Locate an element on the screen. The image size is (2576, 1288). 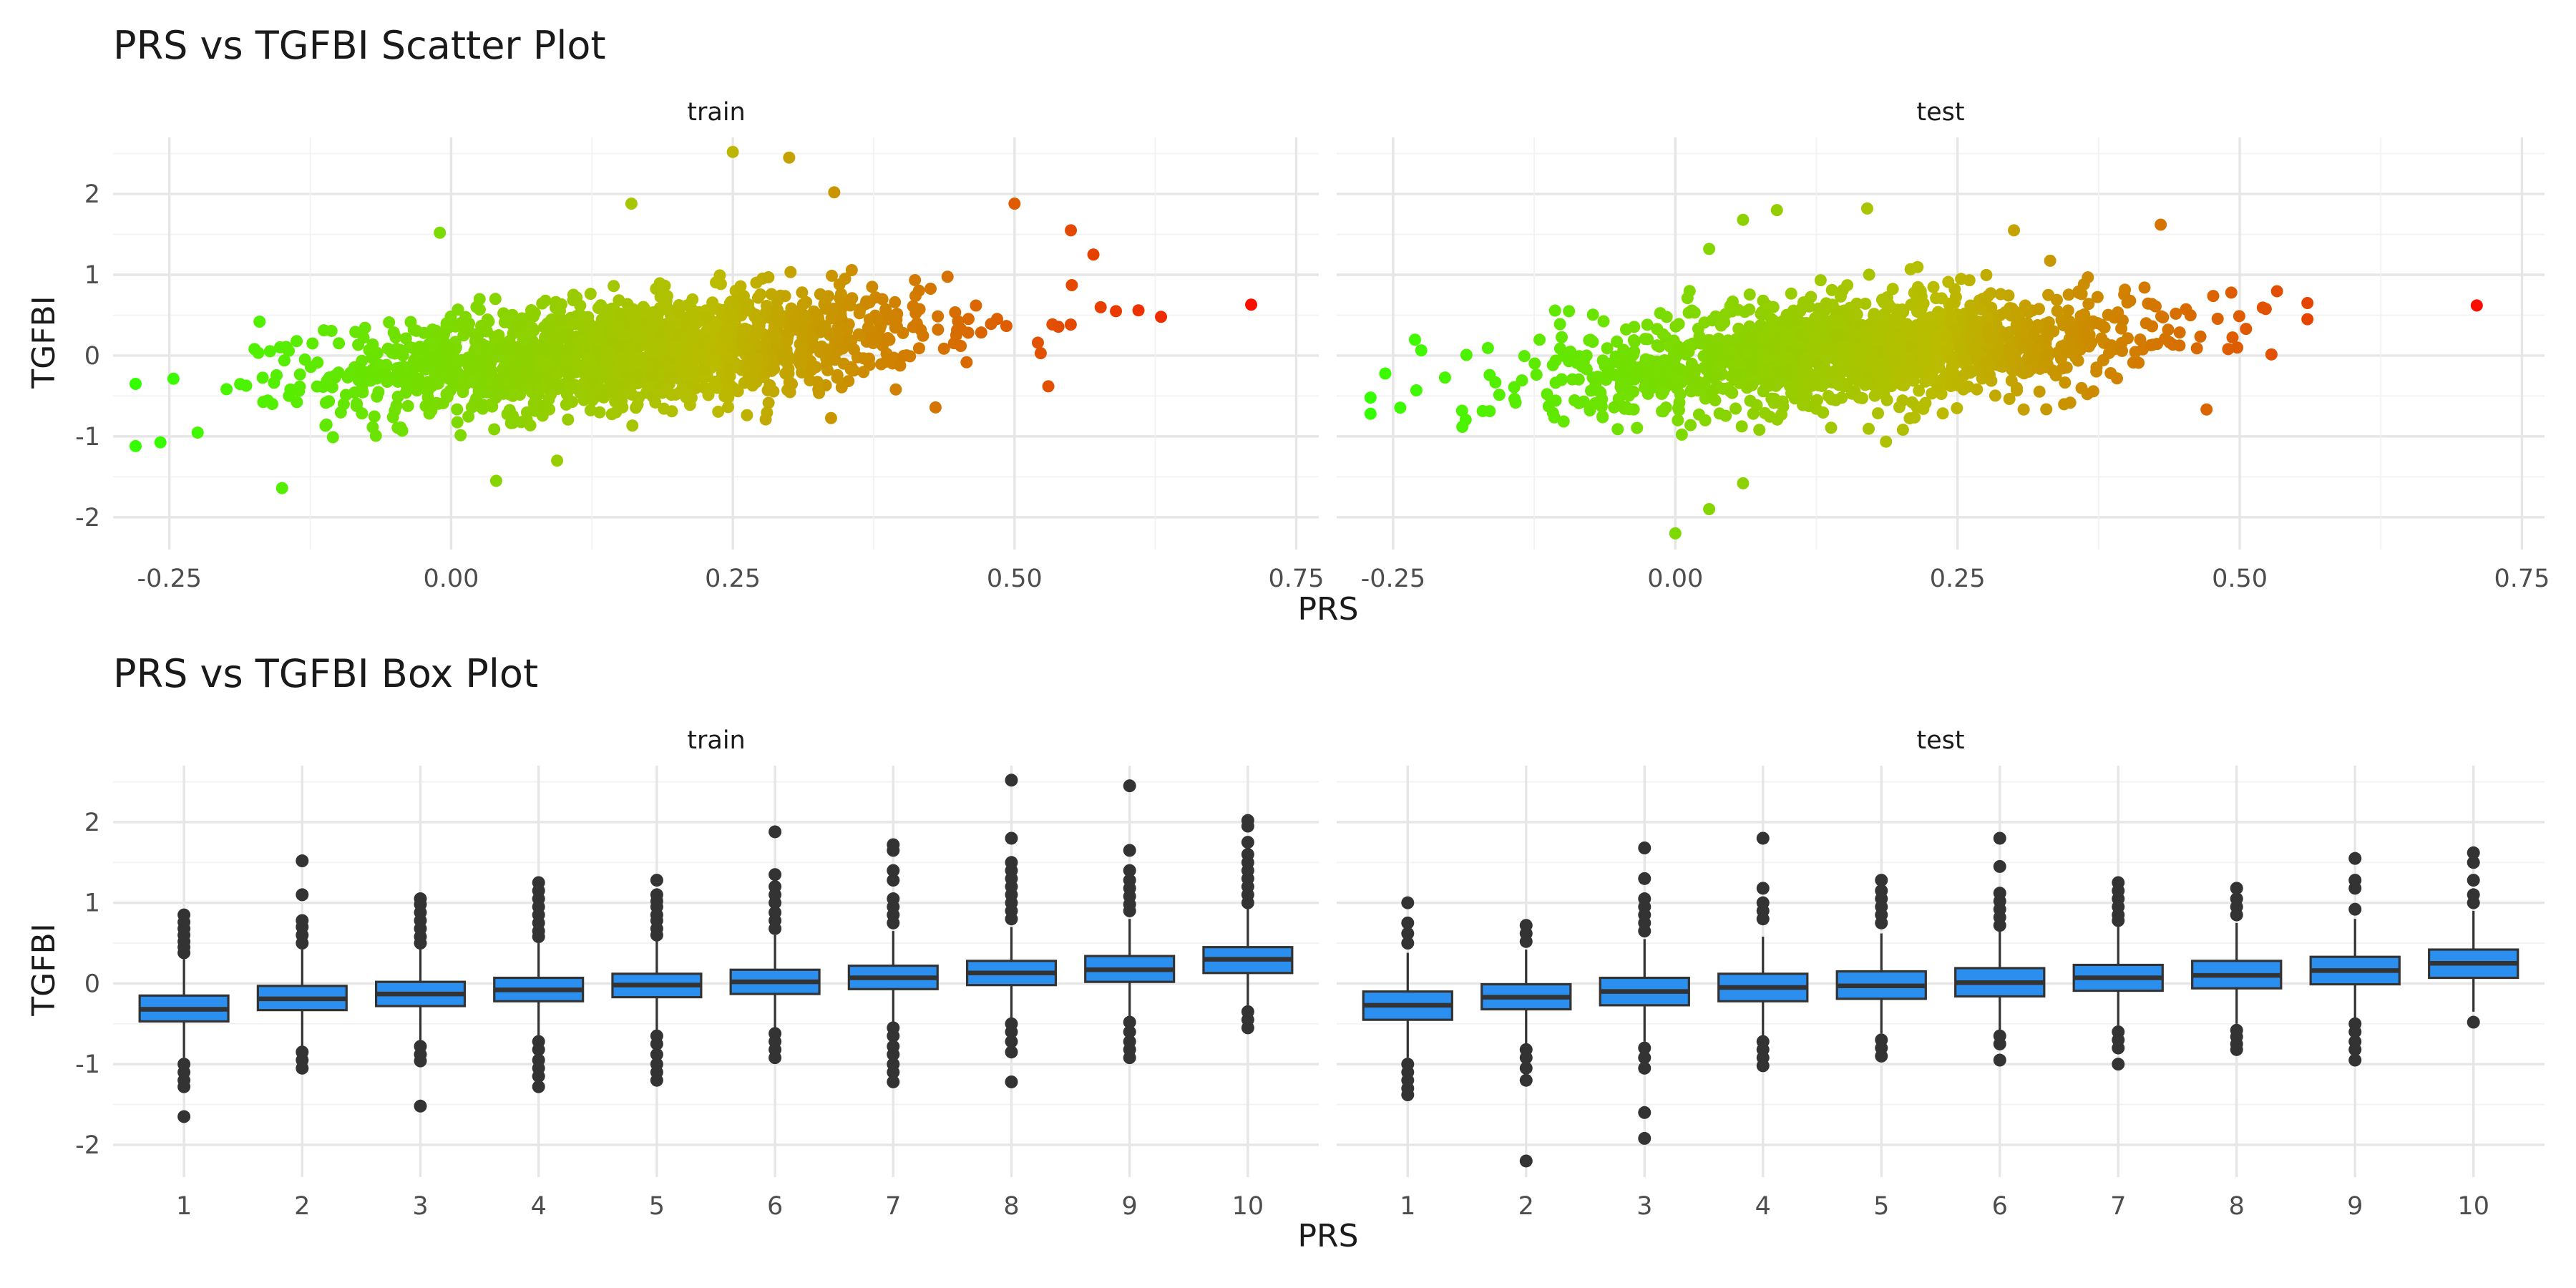
box-train-x-tick-label: 2 is located at coordinates (302, 1206).